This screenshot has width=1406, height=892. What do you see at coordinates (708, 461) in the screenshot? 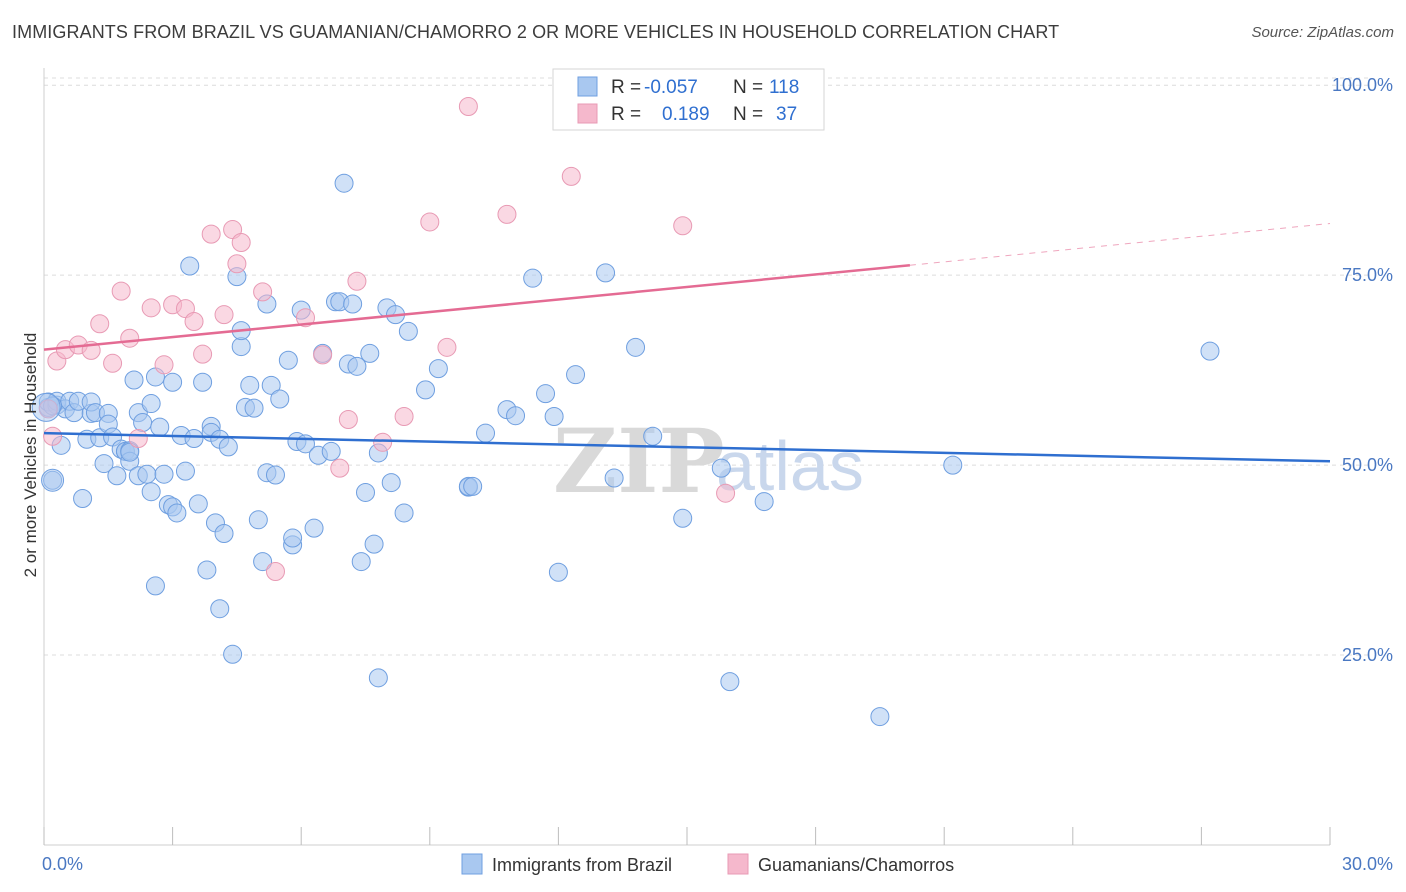
I see `watermark: ZIP atlas` at bounding box center [708, 461].